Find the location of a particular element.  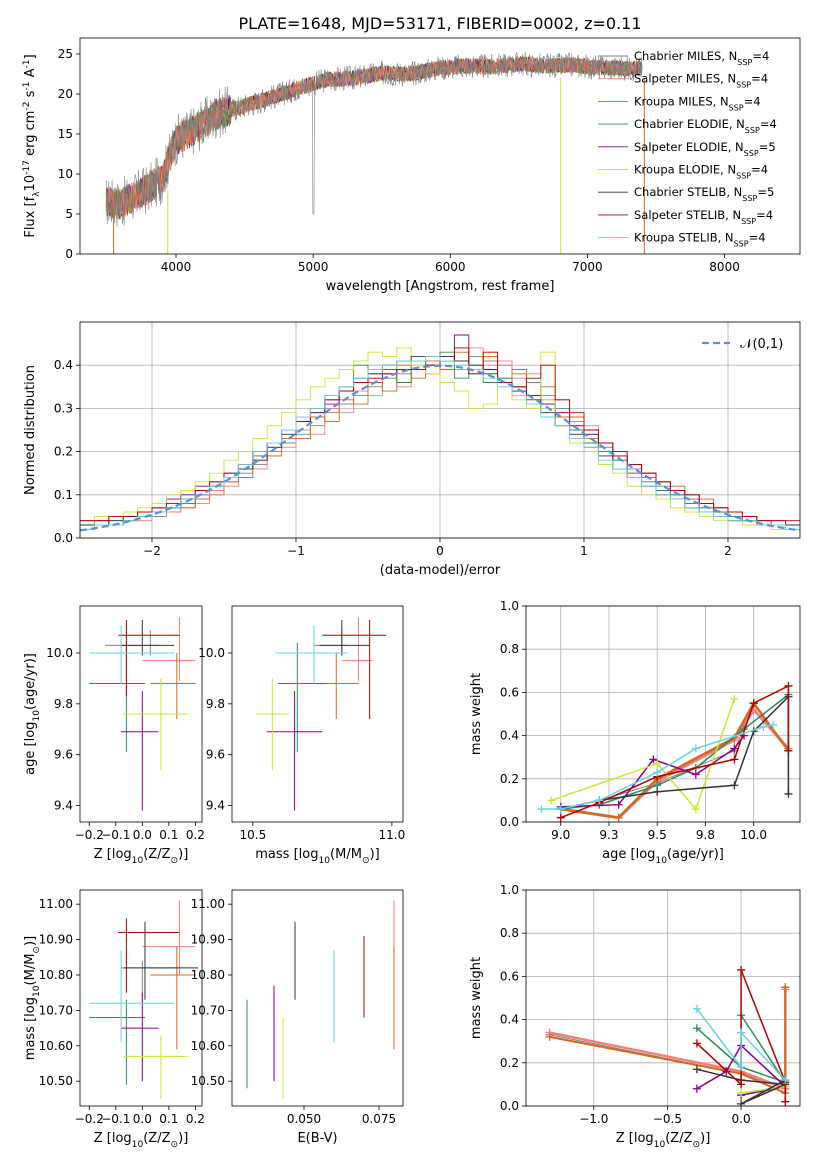

x-tick-label: 6000 is located at coordinates (450, 267).